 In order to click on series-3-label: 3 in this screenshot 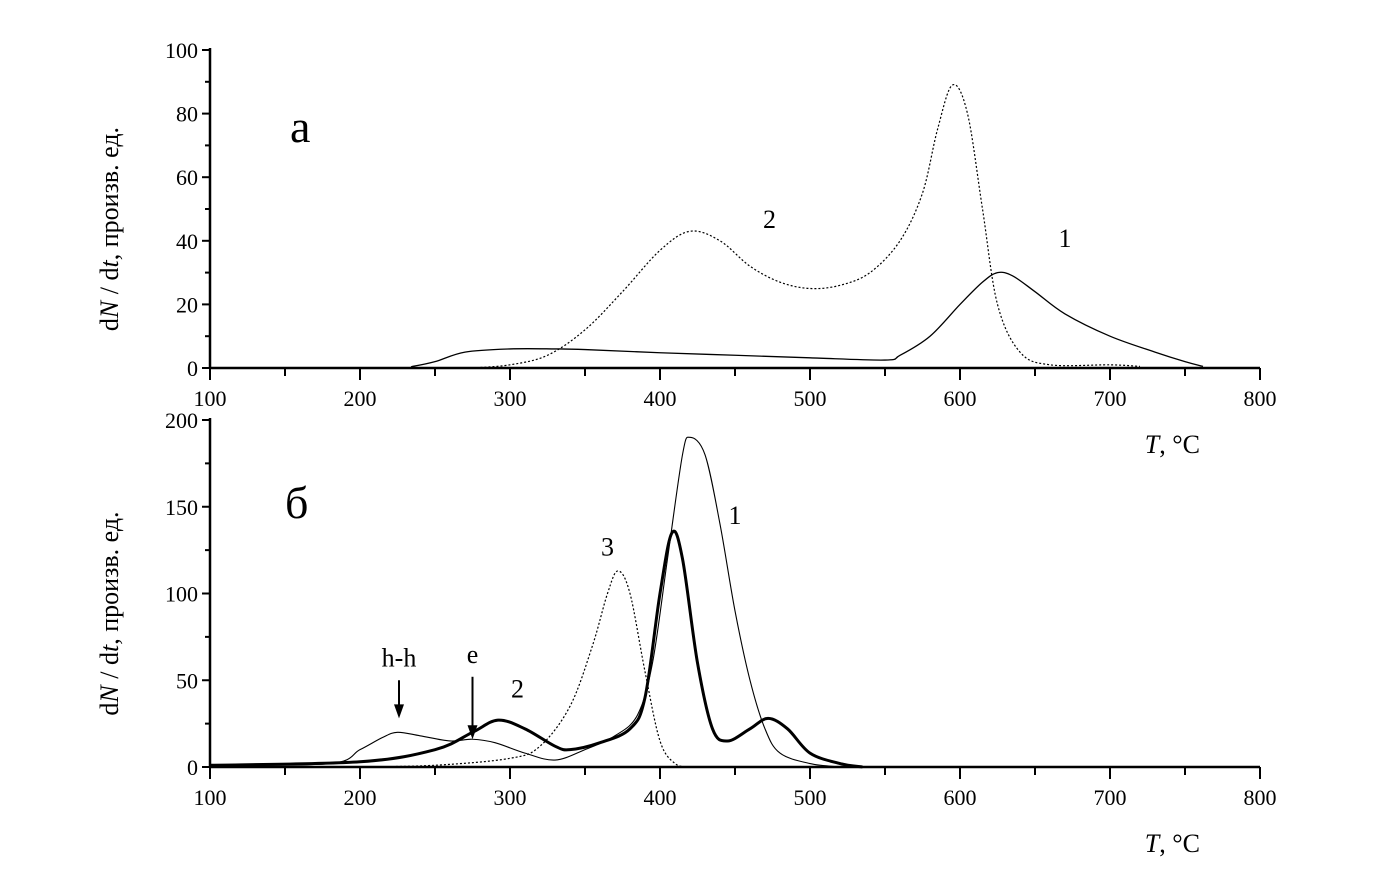, I will do `click(607, 546)`.